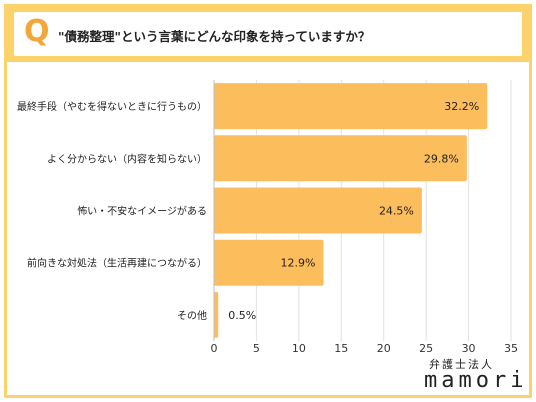 This screenshot has height=402, width=536. Describe the element at coordinates (37, 31) in the screenshot. I see `q-icon: Q` at that location.